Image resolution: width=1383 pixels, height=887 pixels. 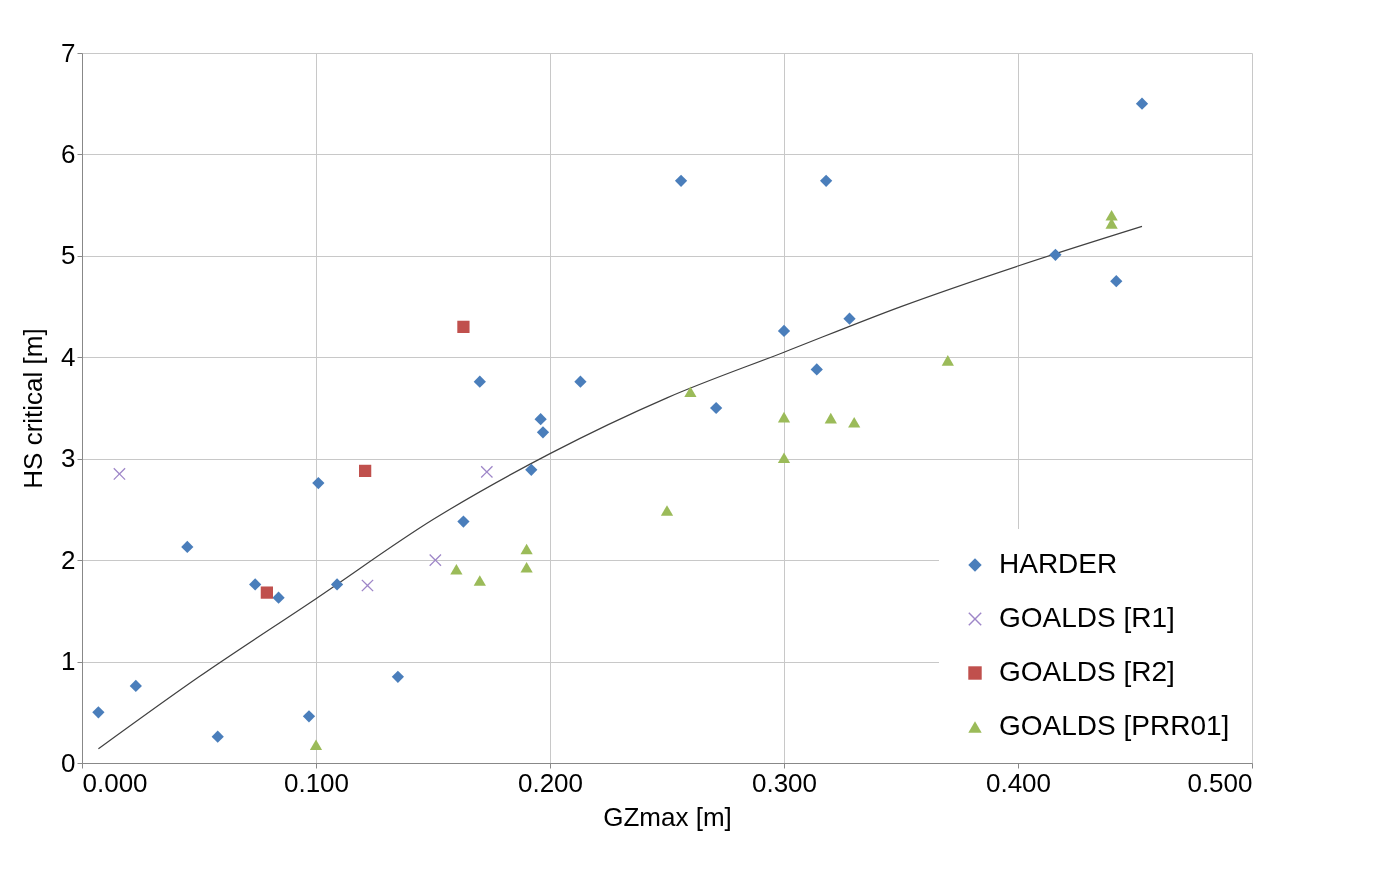 What do you see at coordinates (1220, 782) in the screenshot?
I see `x-tick-label: 0.500` at bounding box center [1220, 782].